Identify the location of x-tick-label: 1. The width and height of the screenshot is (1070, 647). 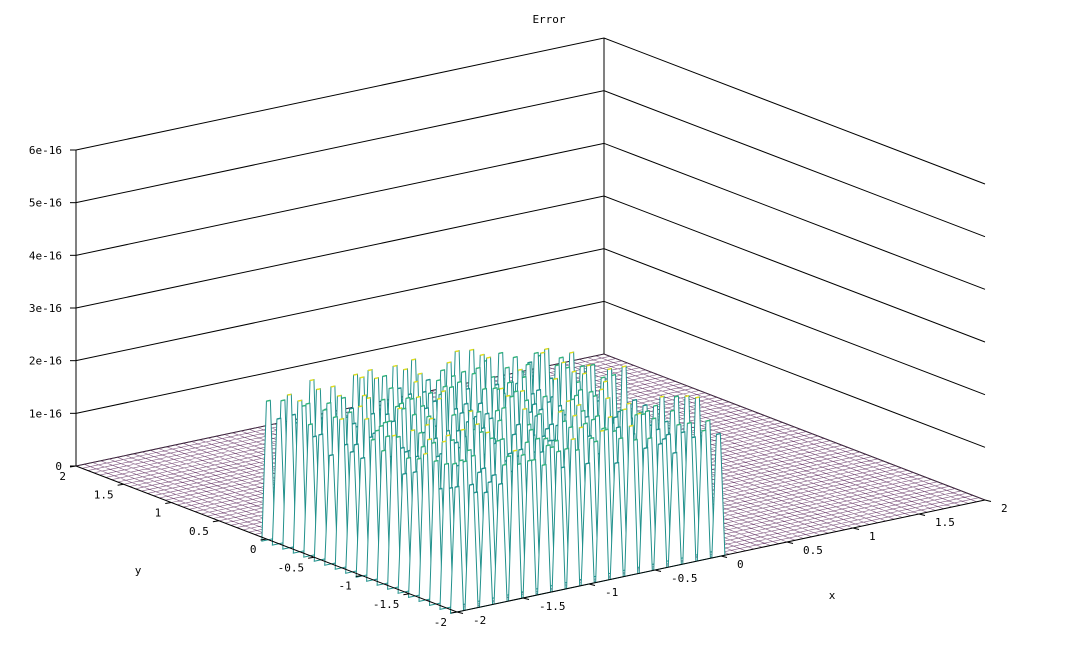
(872, 536).